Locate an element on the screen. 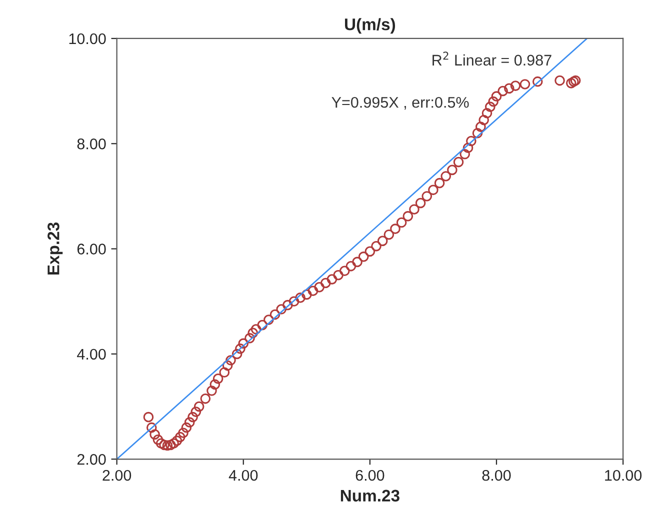  x-tick-label: 6.00 is located at coordinates (370, 475).